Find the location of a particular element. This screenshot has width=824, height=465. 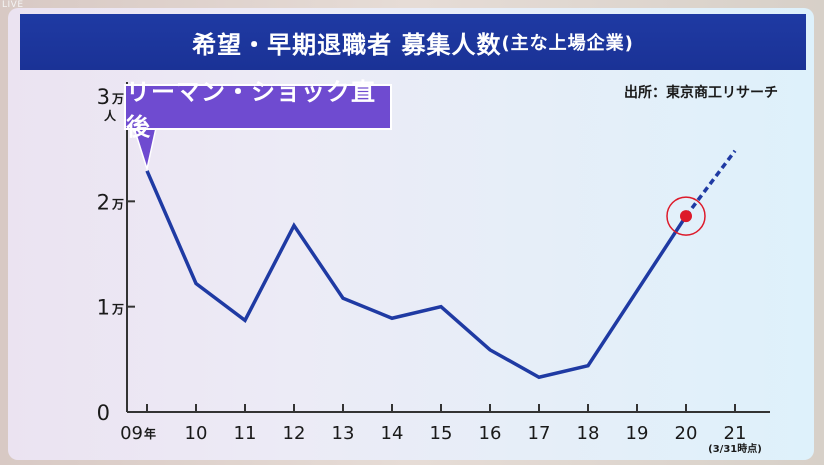

live-label: LIVE is located at coordinates (13, 5).